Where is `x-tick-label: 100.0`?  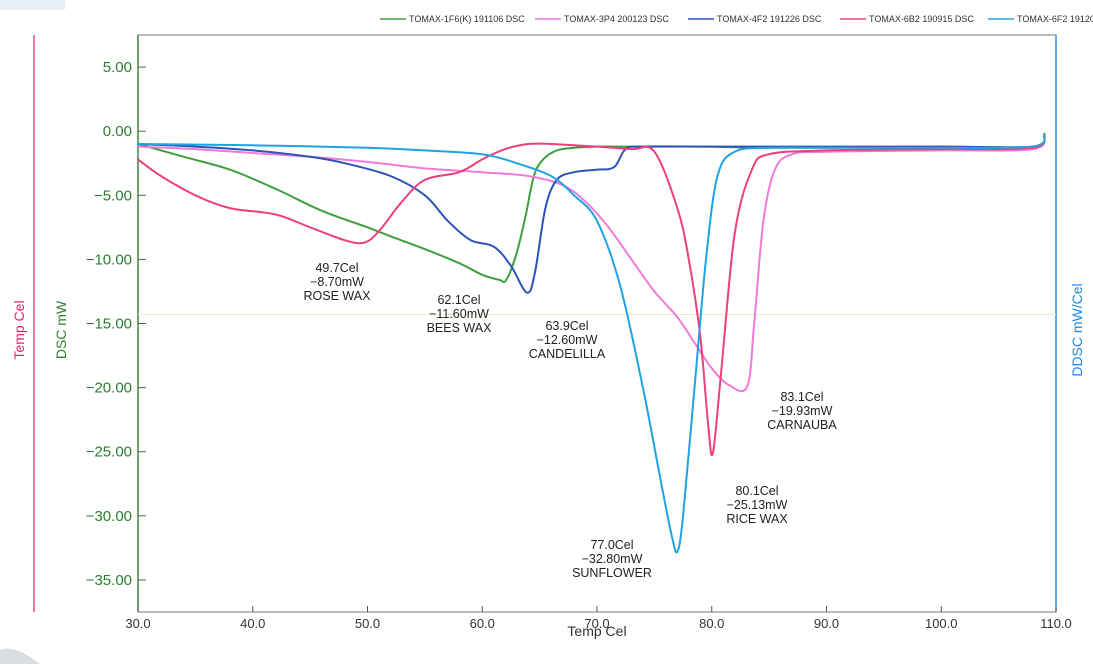
x-tick-label: 100.0 is located at coordinates (941, 623).